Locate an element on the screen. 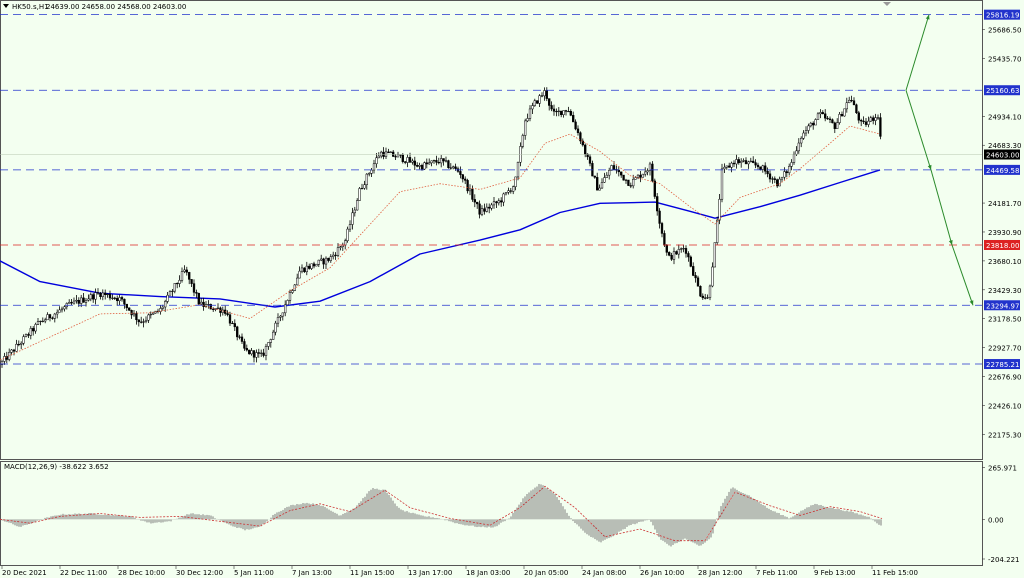 This screenshot has width=1024, height=578. time-tick-label: 28 Dec 10:00 is located at coordinates (141, 573).